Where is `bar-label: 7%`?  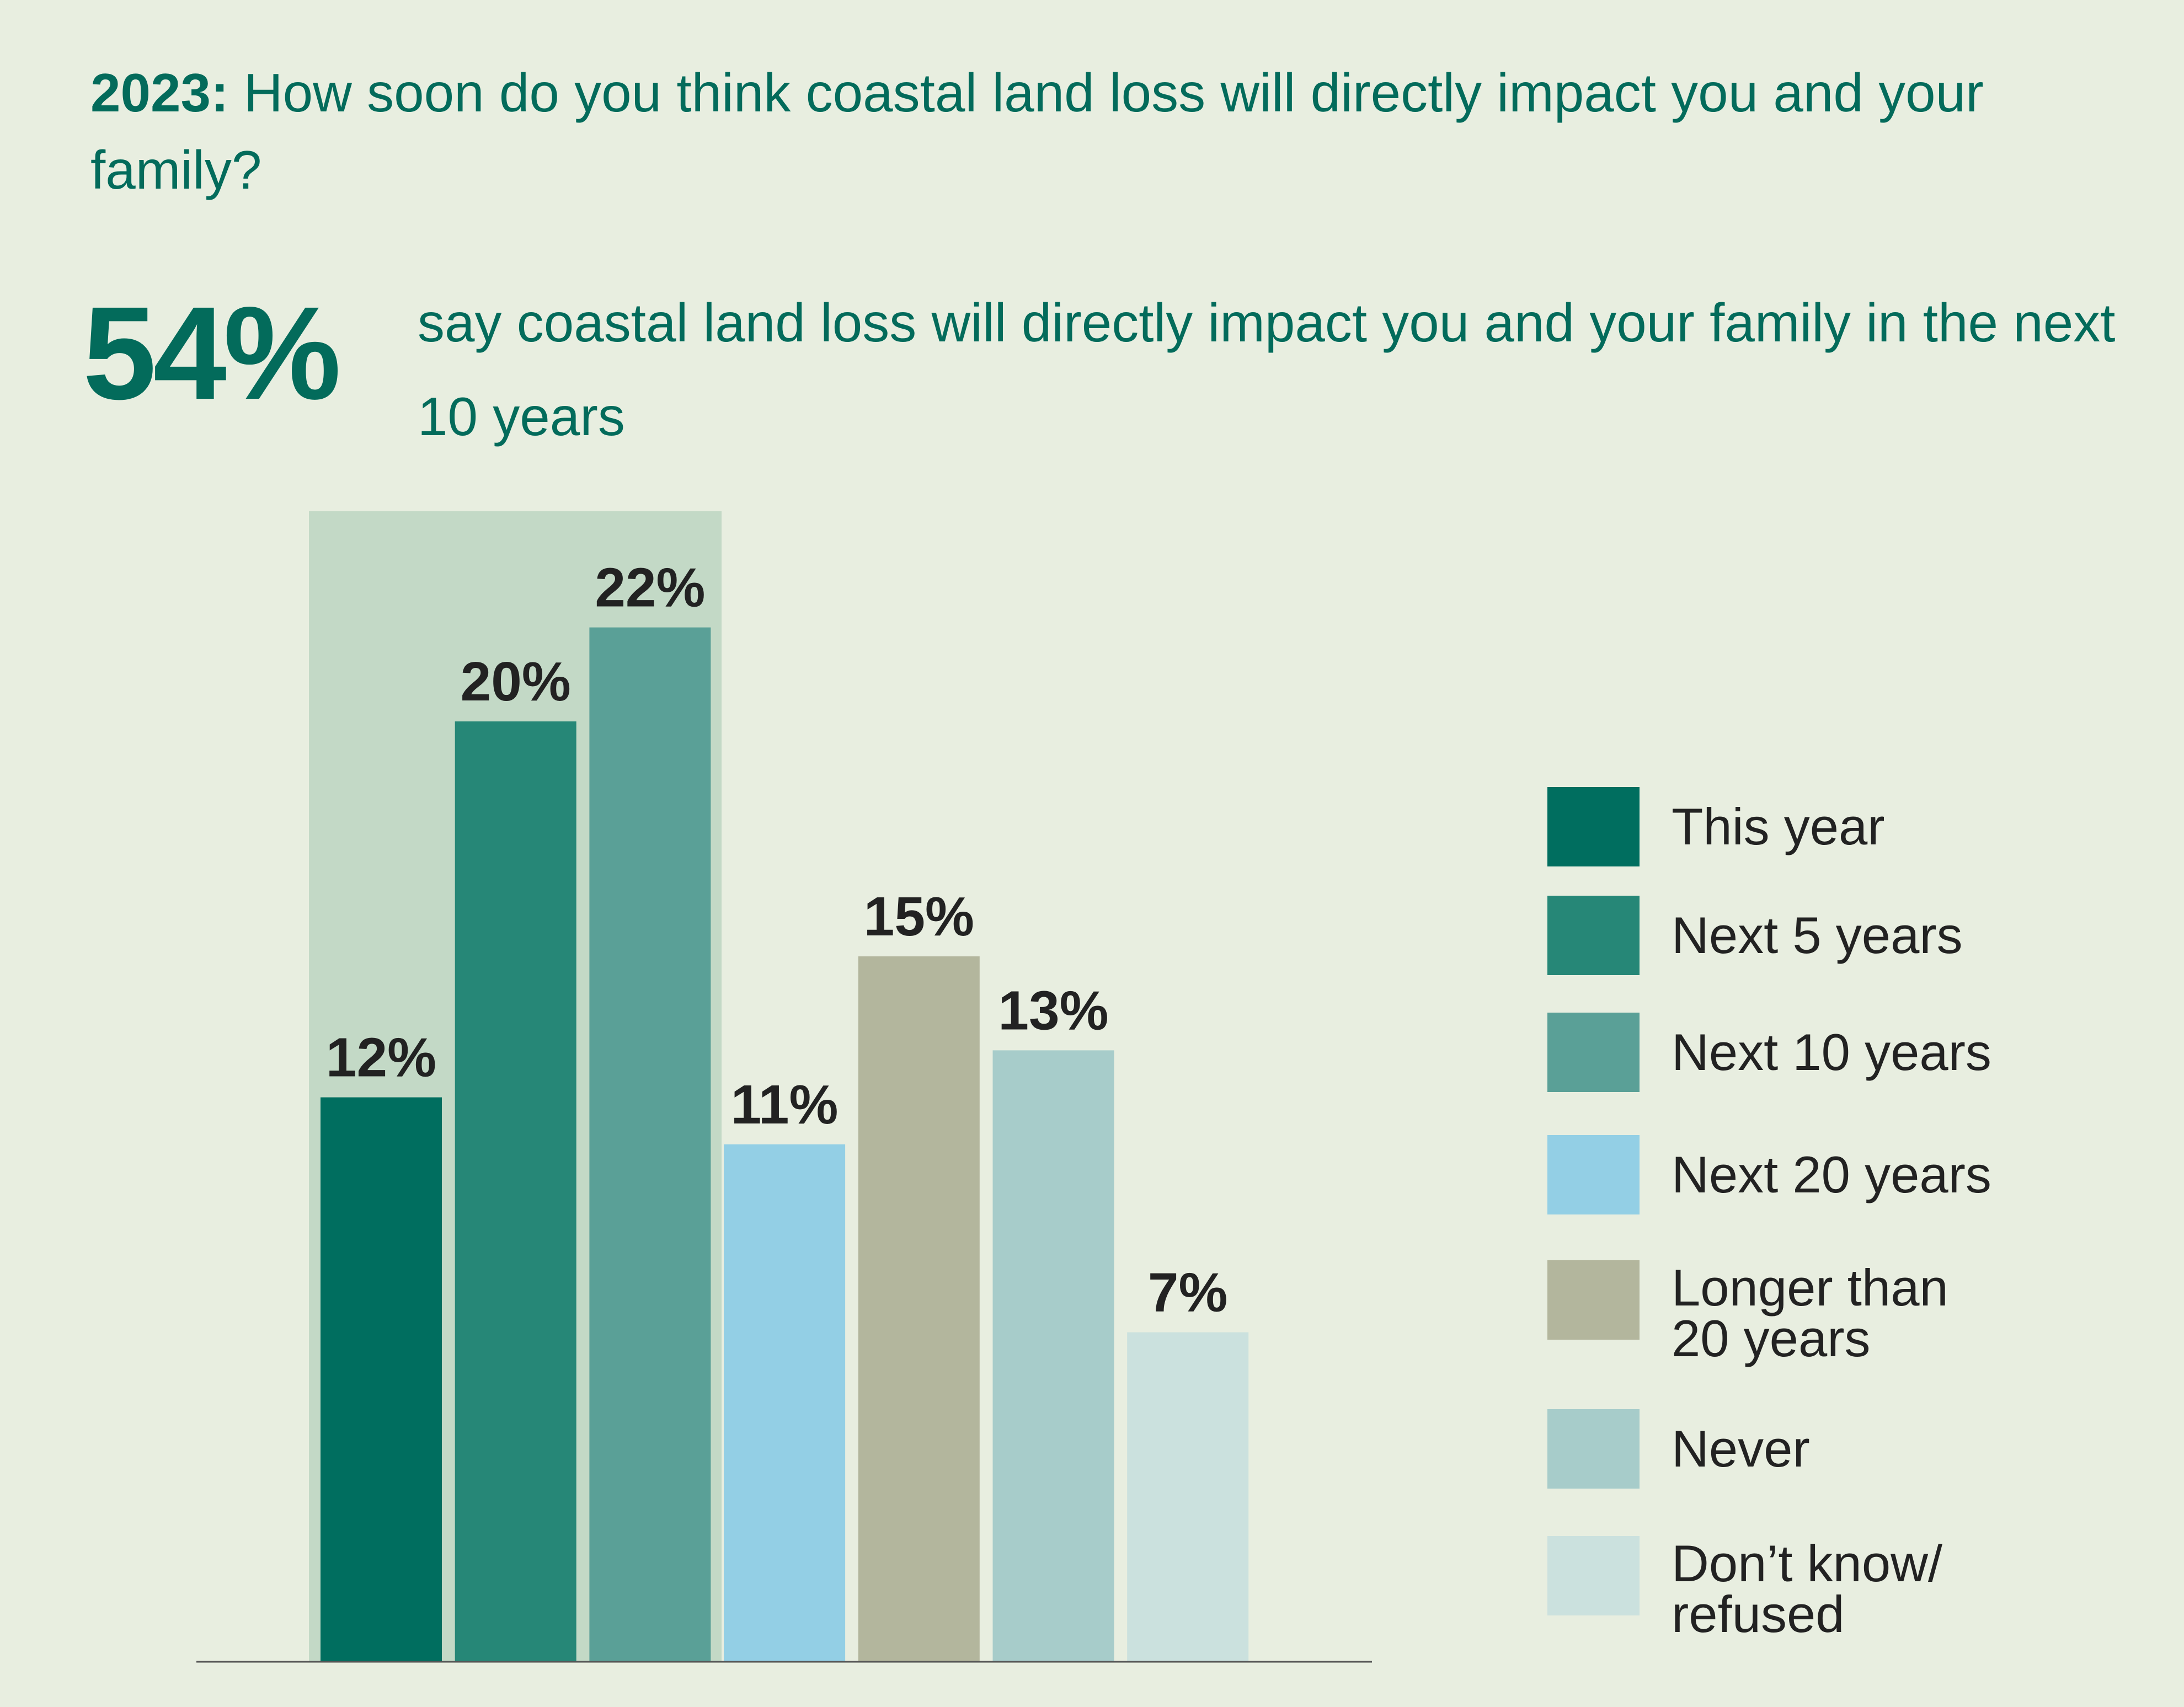
bar-label: 7% is located at coordinates (1188, 1293).